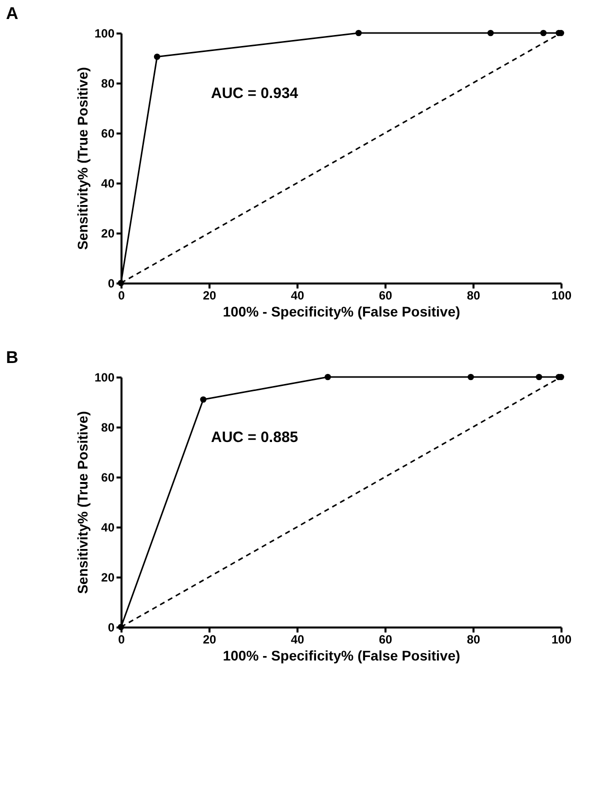  I want to click on chart-title: B, so click(12, 357).